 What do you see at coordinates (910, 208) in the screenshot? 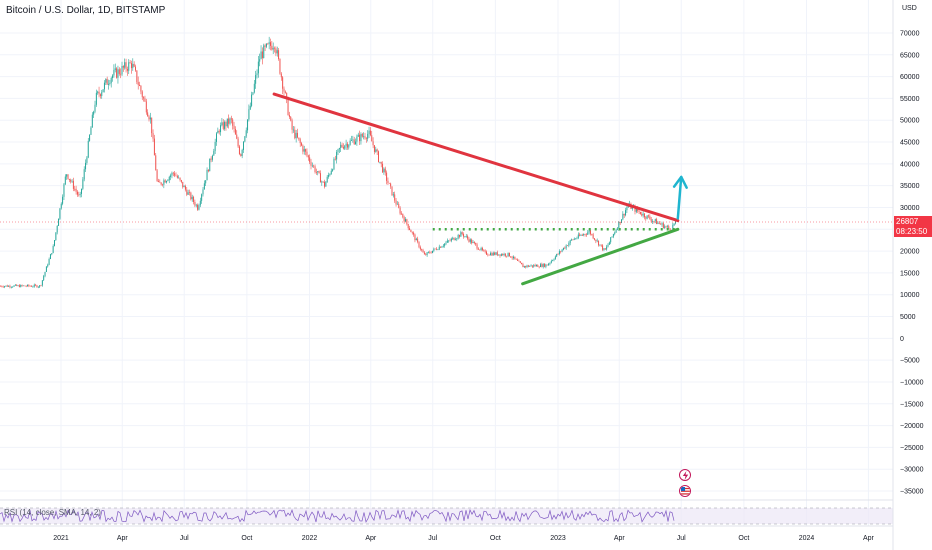
I see `price-tick-label: 30000` at bounding box center [910, 208].